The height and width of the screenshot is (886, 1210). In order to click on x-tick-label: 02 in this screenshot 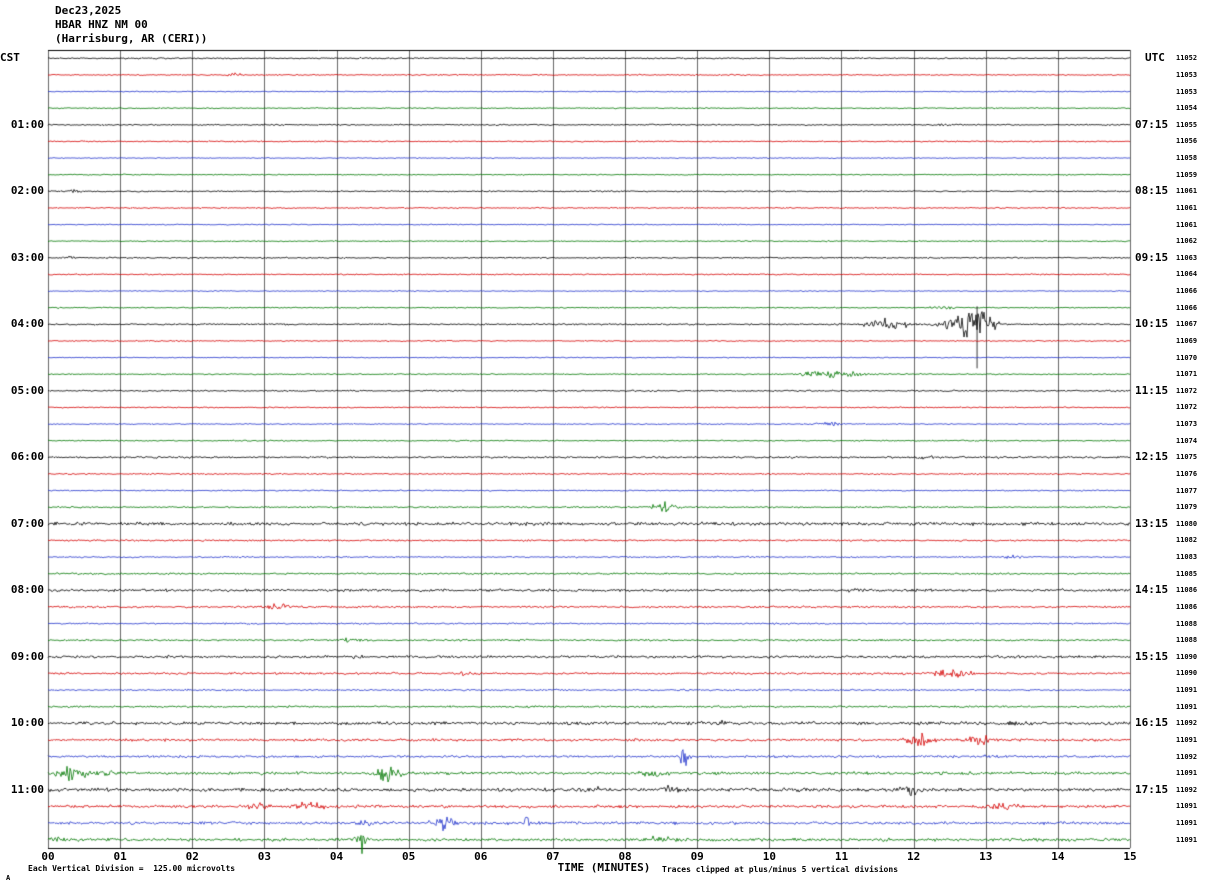, I will do `click(192, 856)`.